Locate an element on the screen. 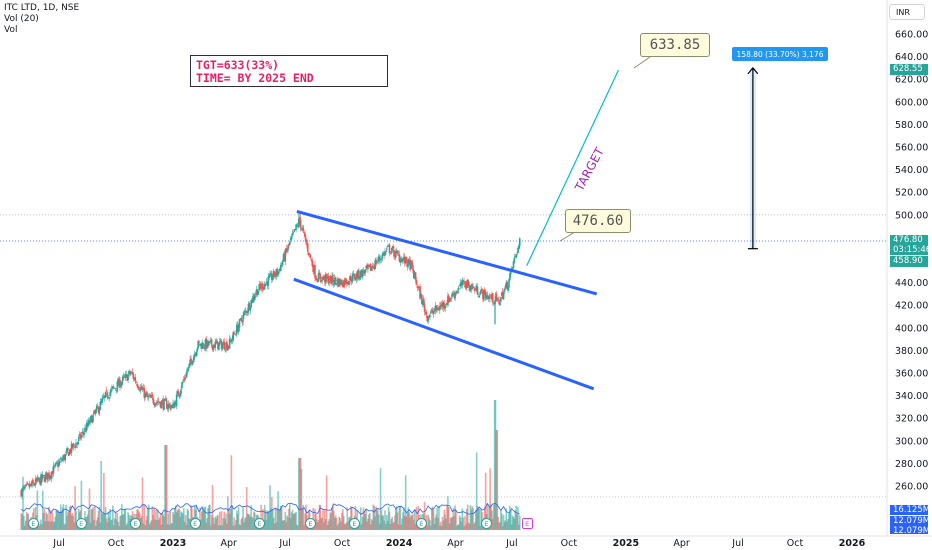 Image resolution: width=932 pixels, height=550 pixels. volume-indicator-label: Vol (20) is located at coordinates (21, 19).